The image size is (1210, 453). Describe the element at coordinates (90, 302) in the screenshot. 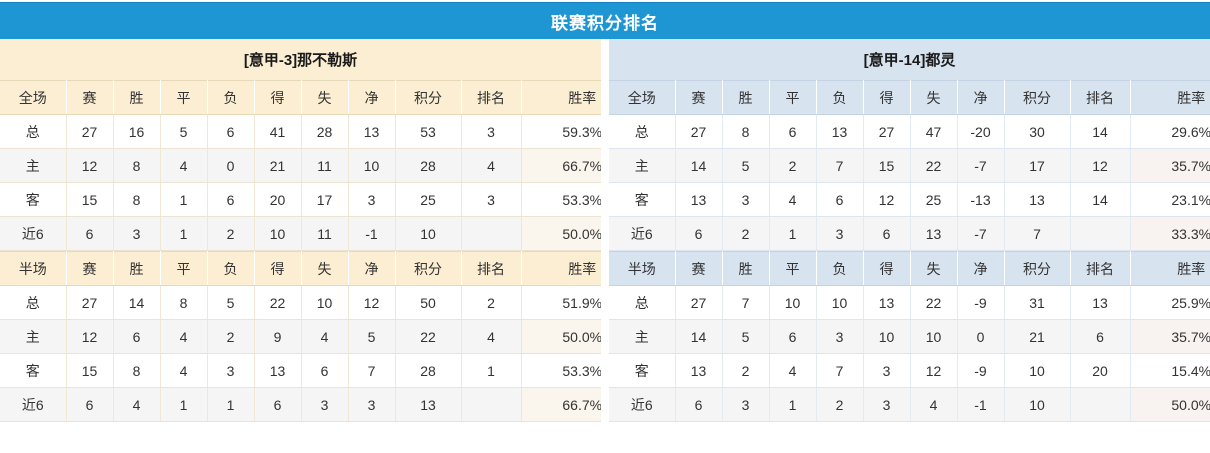

I see `cell-played: 27` at that location.